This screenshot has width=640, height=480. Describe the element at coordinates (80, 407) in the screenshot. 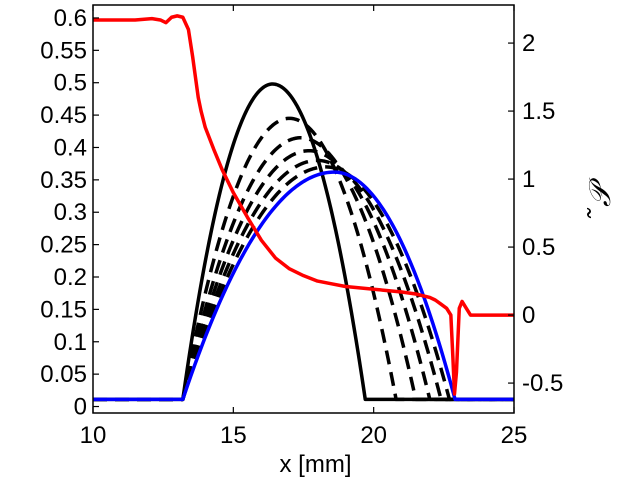

I see `y-tick-label: 0` at that location.